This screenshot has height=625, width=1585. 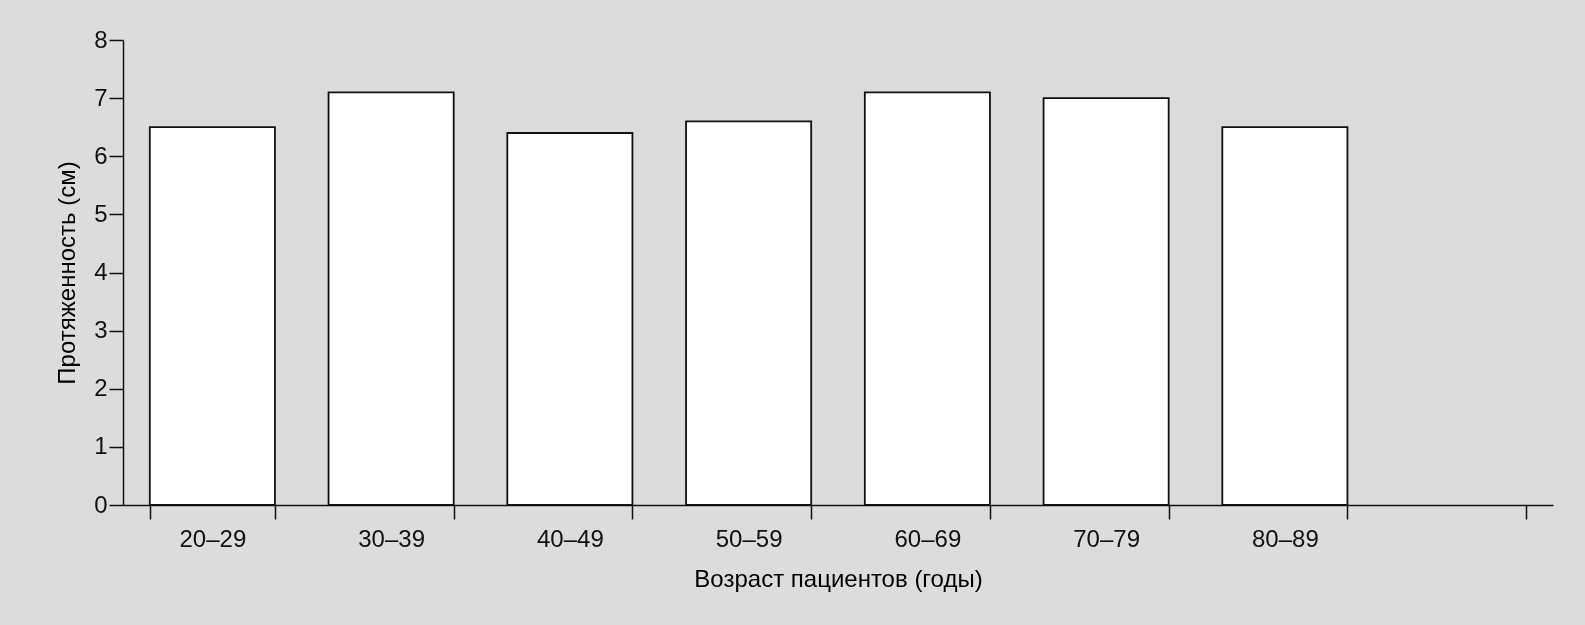 I want to click on x-tick-label: 30–39, so click(x=391, y=538).